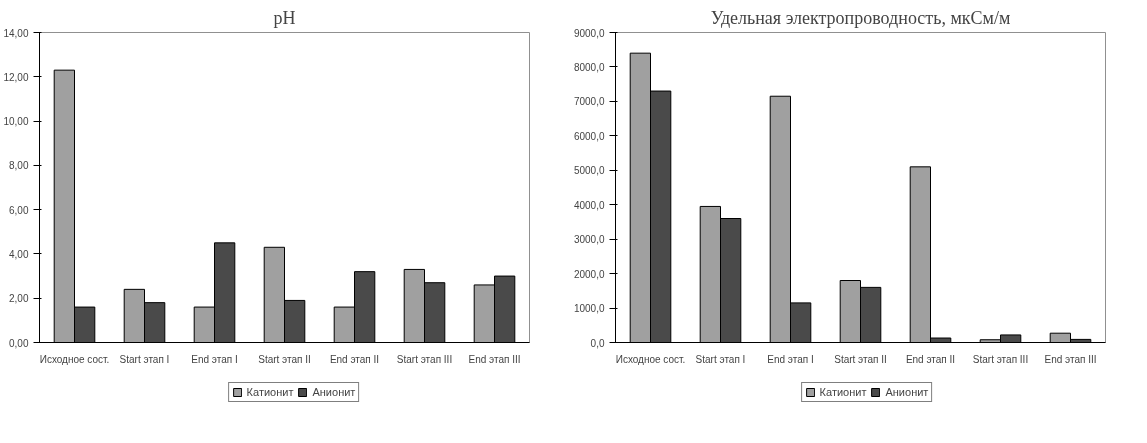 This screenshot has height=443, width=1147. I want to click on y-tick-label: 6,00, so click(19, 210).